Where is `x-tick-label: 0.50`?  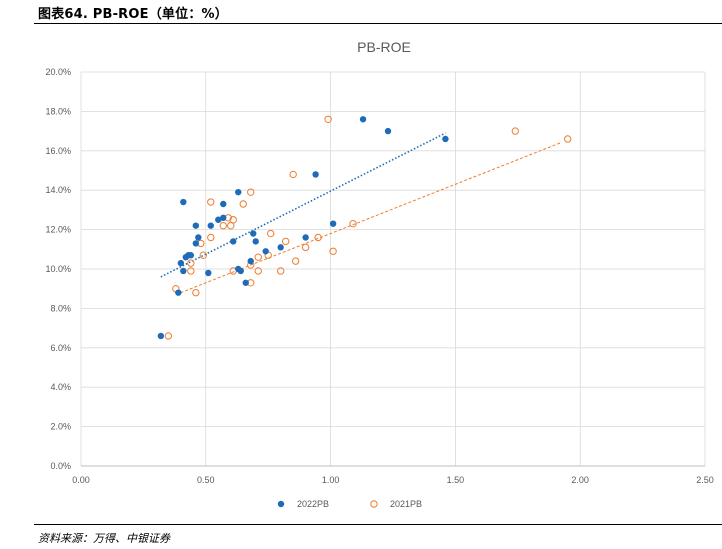
x-tick-label: 0.50 is located at coordinates (206, 480).